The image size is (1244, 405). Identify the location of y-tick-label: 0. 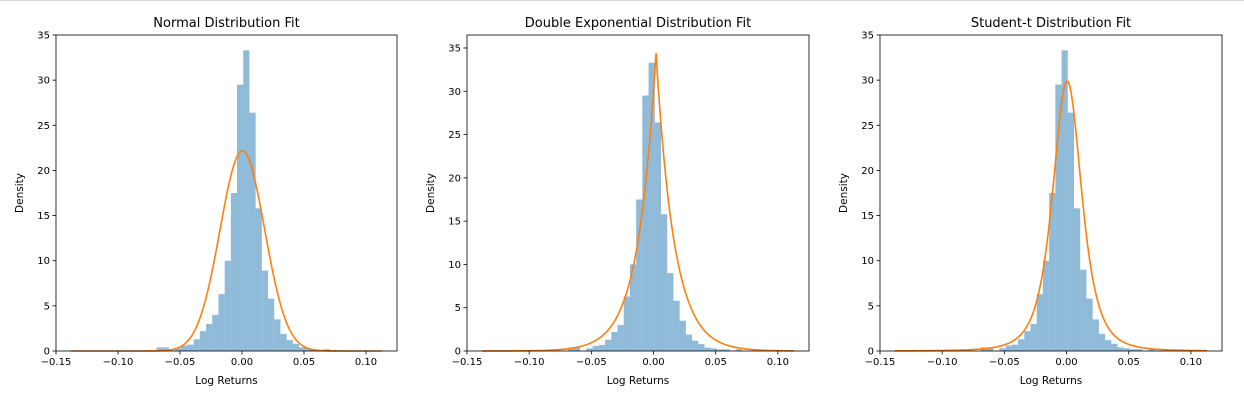
(47, 352).